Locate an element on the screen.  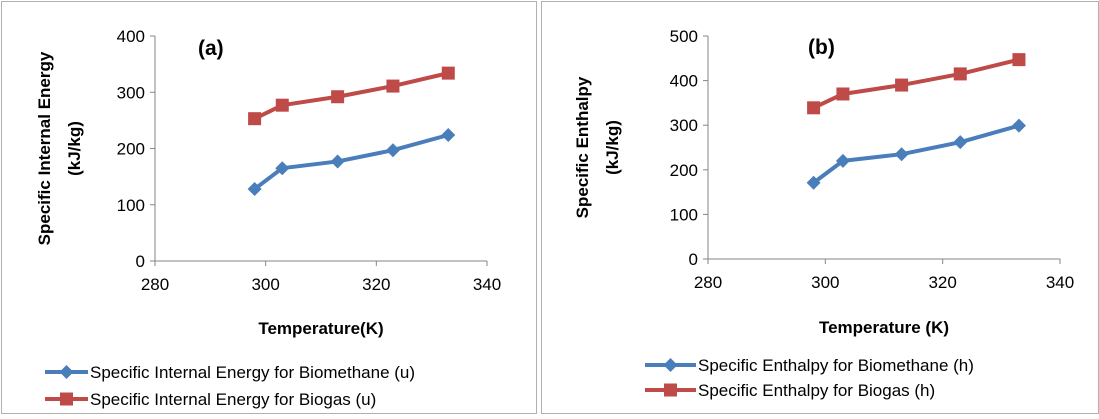
legend-label-biogas: Specific Enthalpy for Biogas (h) is located at coordinates (816, 390).